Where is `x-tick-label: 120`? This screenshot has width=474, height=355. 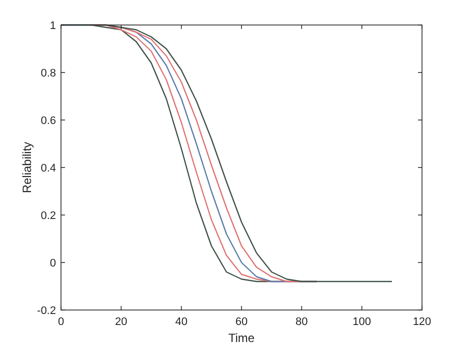 x-tick-label: 120 is located at coordinates (422, 322).